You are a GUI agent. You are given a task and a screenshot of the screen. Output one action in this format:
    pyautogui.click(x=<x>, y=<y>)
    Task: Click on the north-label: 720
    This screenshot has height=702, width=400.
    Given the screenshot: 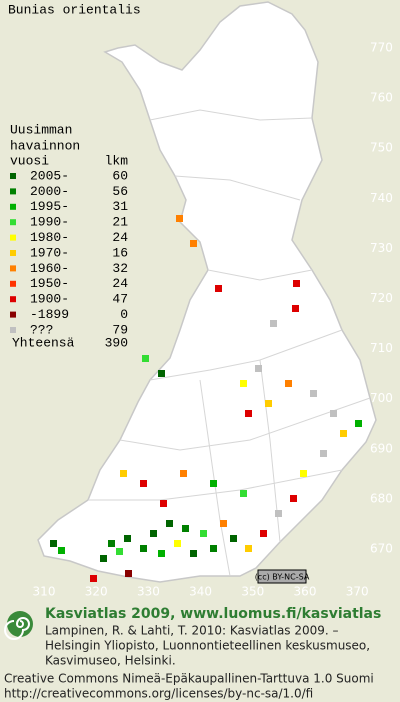 What is the action you would take?
    pyautogui.click(x=381, y=298)
    